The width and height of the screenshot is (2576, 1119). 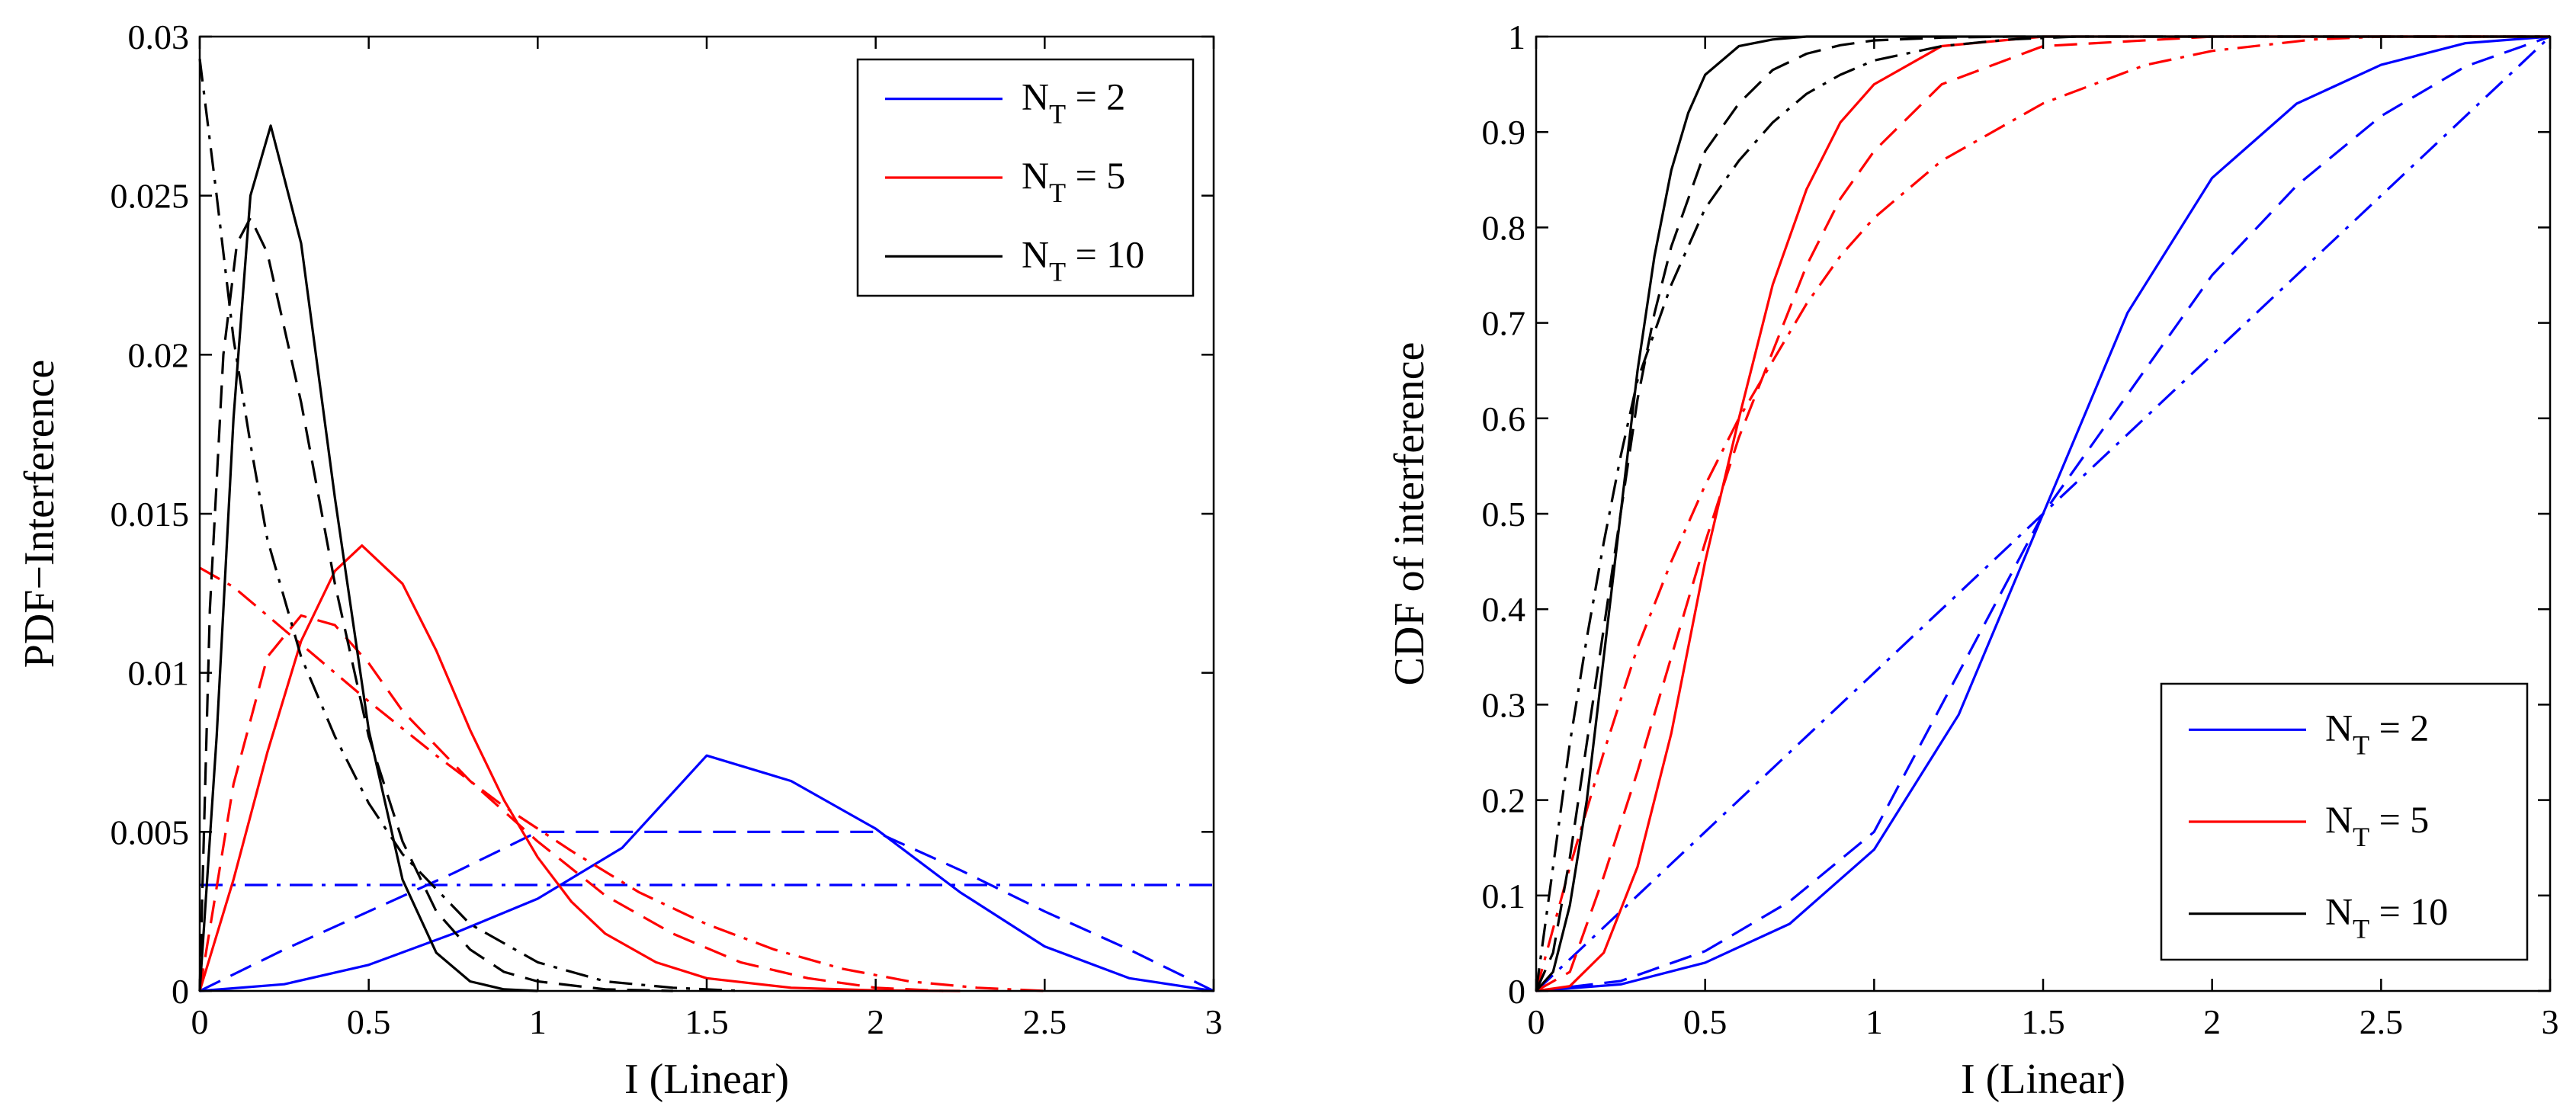 I want to click on y-axis-title: CDF of interference, so click(x=1409, y=514).